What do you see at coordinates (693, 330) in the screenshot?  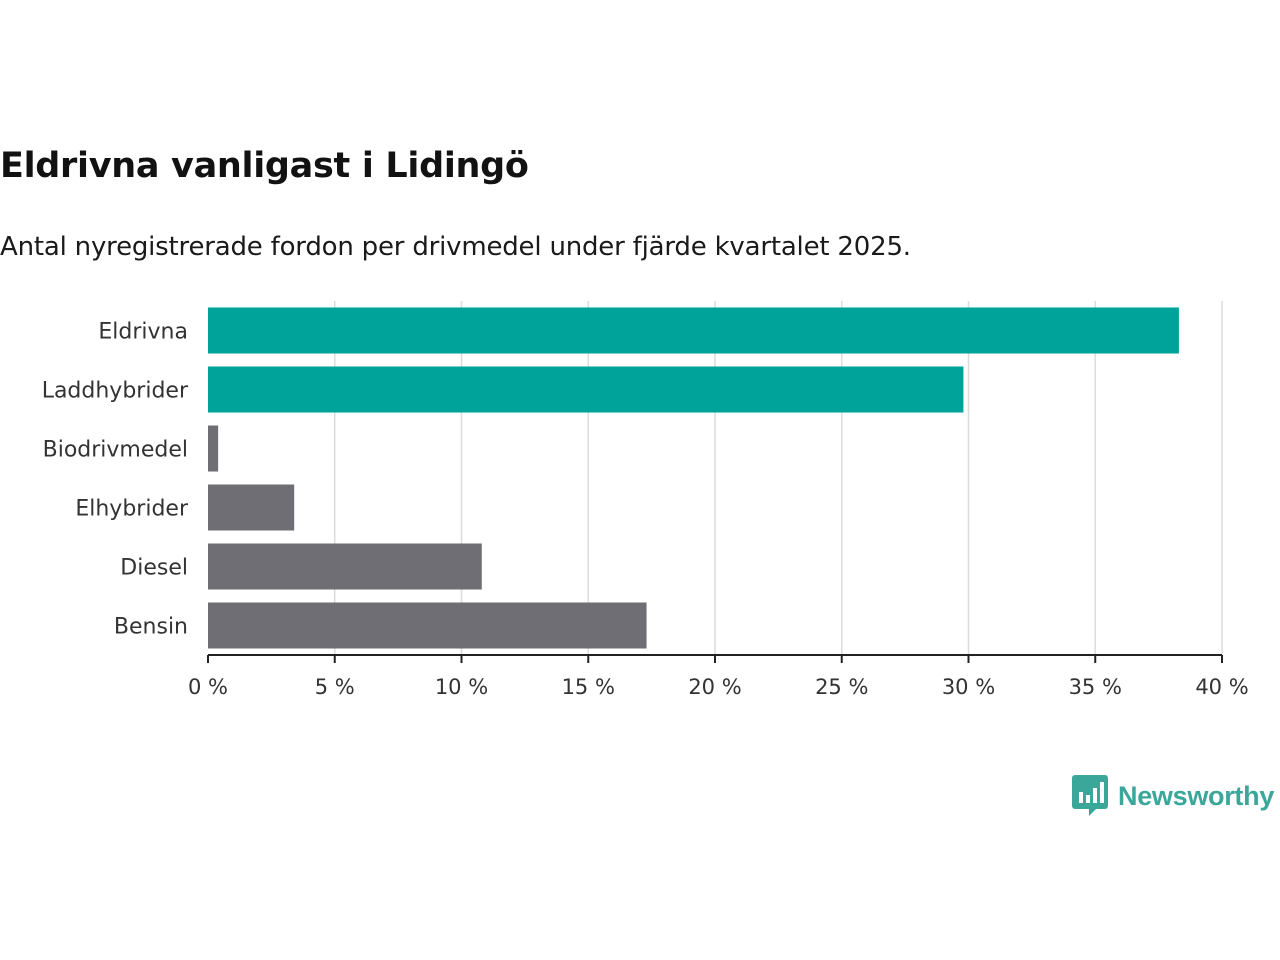 I see `bar-eldrivna` at bounding box center [693, 330].